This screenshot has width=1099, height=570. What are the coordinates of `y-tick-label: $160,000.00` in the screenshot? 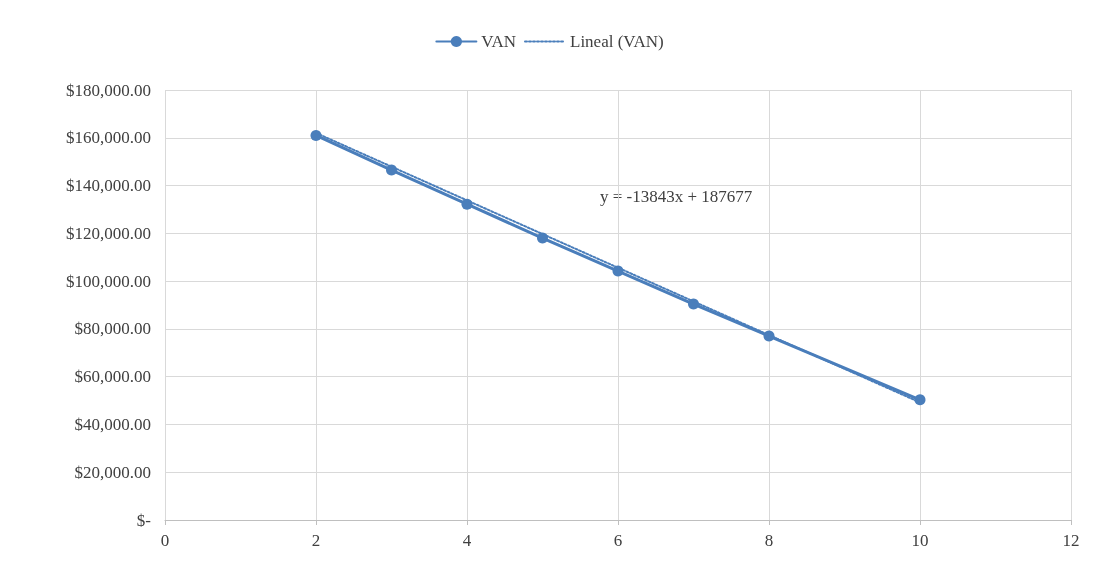 It's located at (108, 138).